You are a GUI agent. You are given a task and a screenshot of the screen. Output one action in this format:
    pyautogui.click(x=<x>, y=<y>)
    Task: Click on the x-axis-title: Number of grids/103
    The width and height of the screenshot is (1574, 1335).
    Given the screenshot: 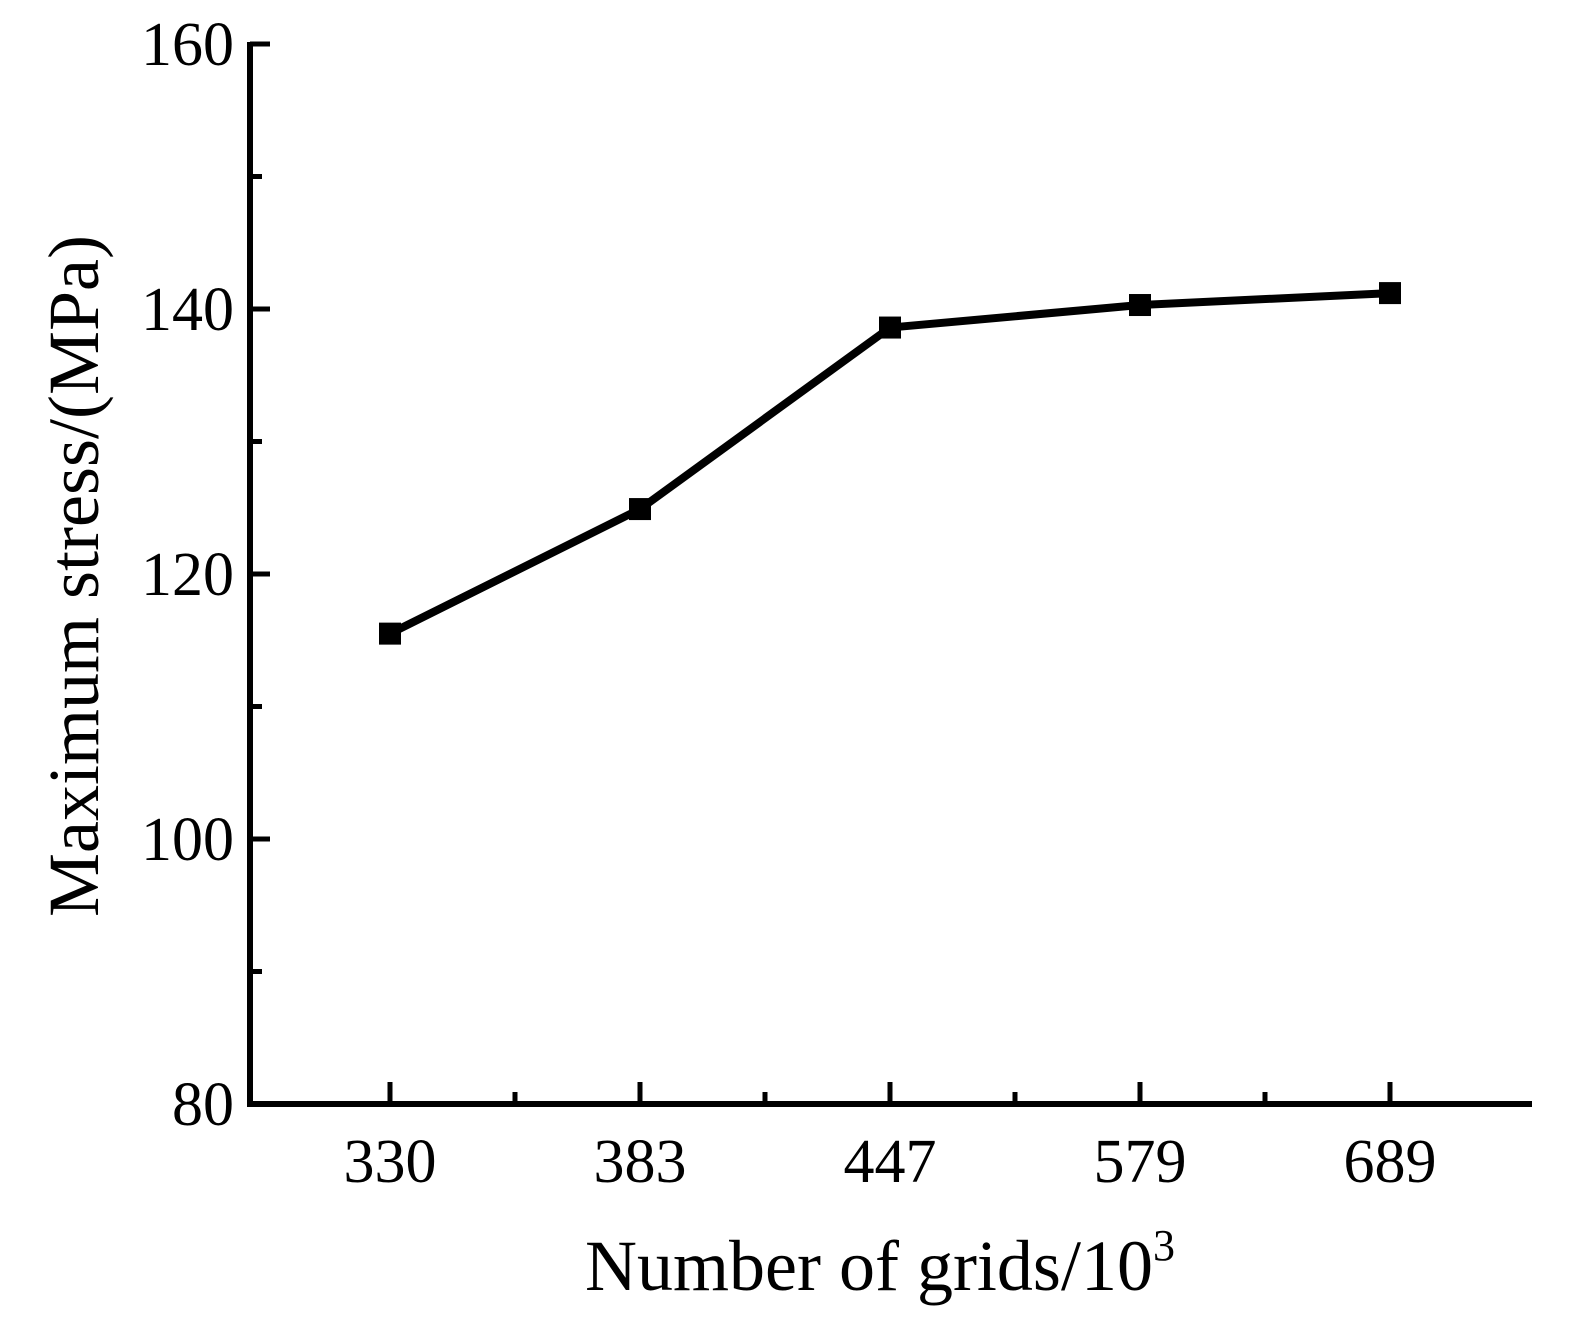 What is the action you would take?
    pyautogui.click(x=880, y=1263)
    